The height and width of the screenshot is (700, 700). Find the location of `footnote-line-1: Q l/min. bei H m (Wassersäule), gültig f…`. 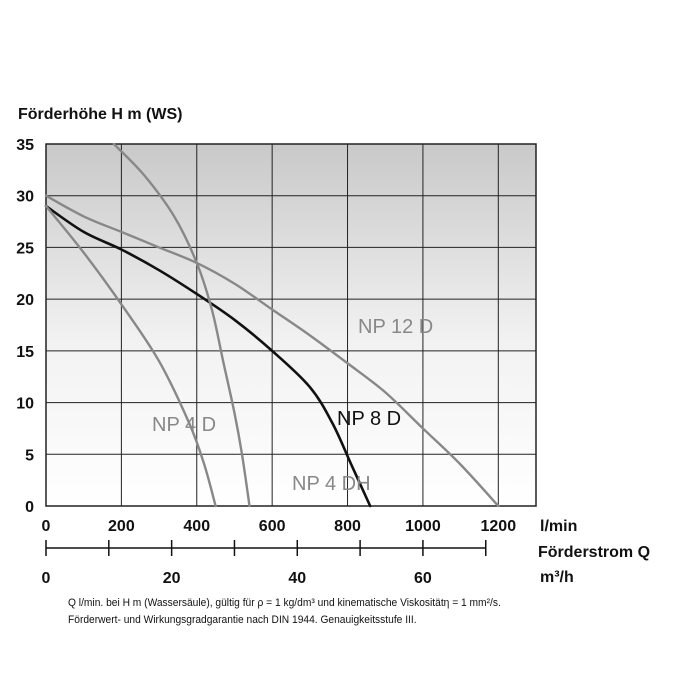

footnote-line-1: Q l/min. bei H m (Wassersäule), gültig f… is located at coordinates (284, 603).